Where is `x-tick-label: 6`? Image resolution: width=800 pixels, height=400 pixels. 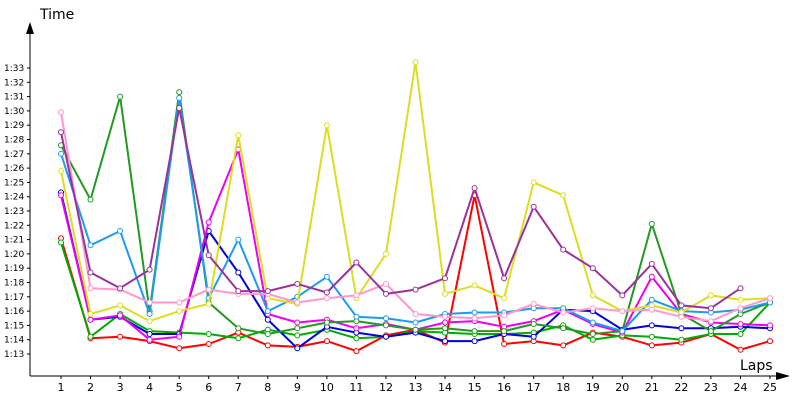 x-tick-label: 6 is located at coordinates (208, 387).